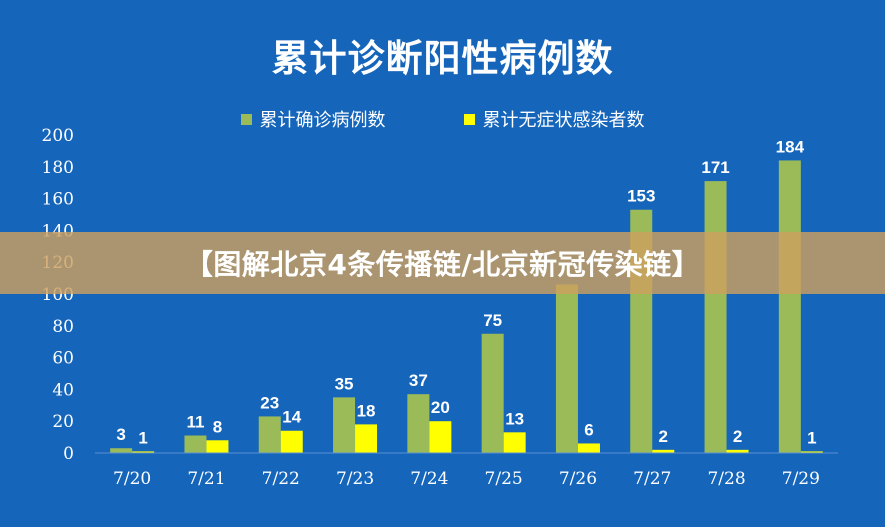  Describe the element at coordinates (492, 320) in the screenshot. I see `data-label-confirmed: 75` at that location.